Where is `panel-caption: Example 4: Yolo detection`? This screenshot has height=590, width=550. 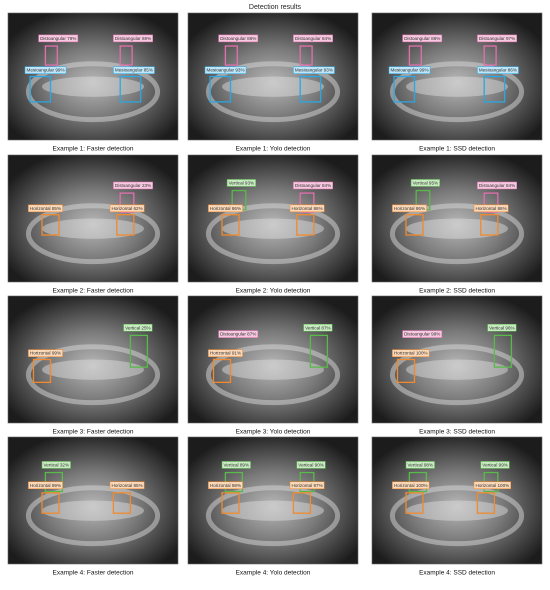 panel-caption: Example 4: Yolo detection is located at coordinates (273, 573).